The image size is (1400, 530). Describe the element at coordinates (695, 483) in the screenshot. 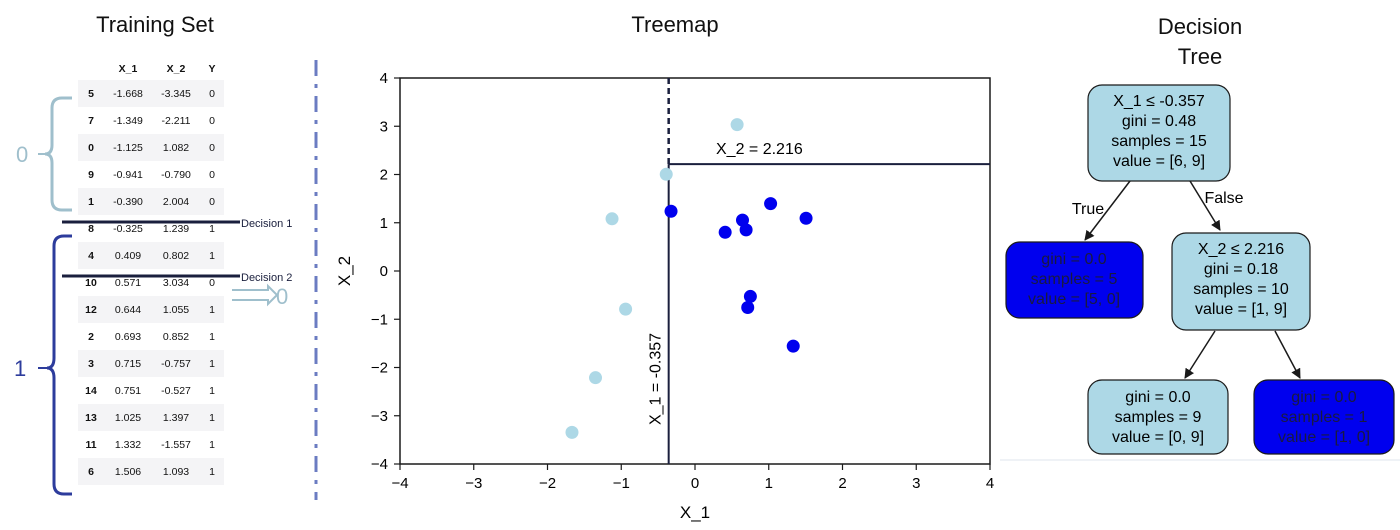

I see `x-tick-label: 0` at that location.